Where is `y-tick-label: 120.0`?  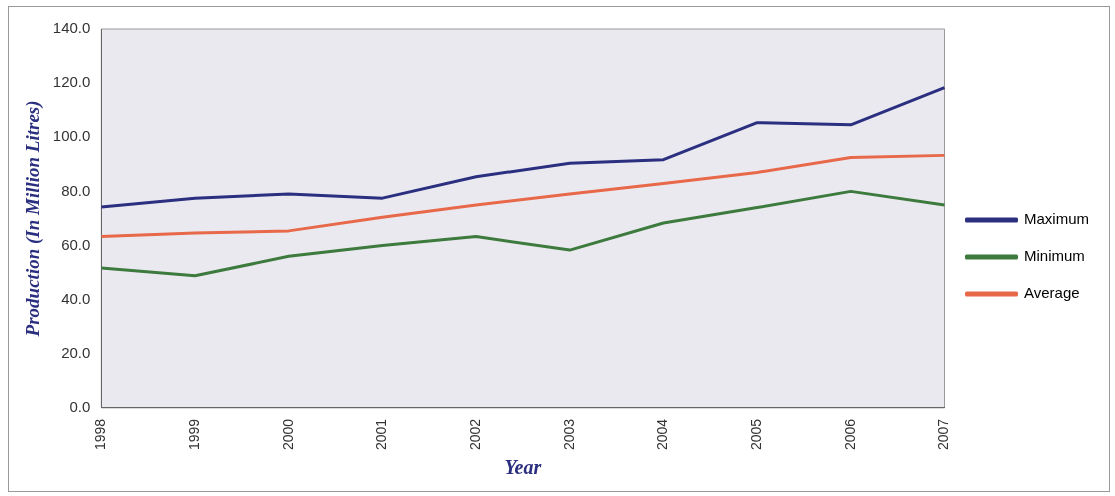 y-tick-label: 120.0 is located at coordinates (71, 82).